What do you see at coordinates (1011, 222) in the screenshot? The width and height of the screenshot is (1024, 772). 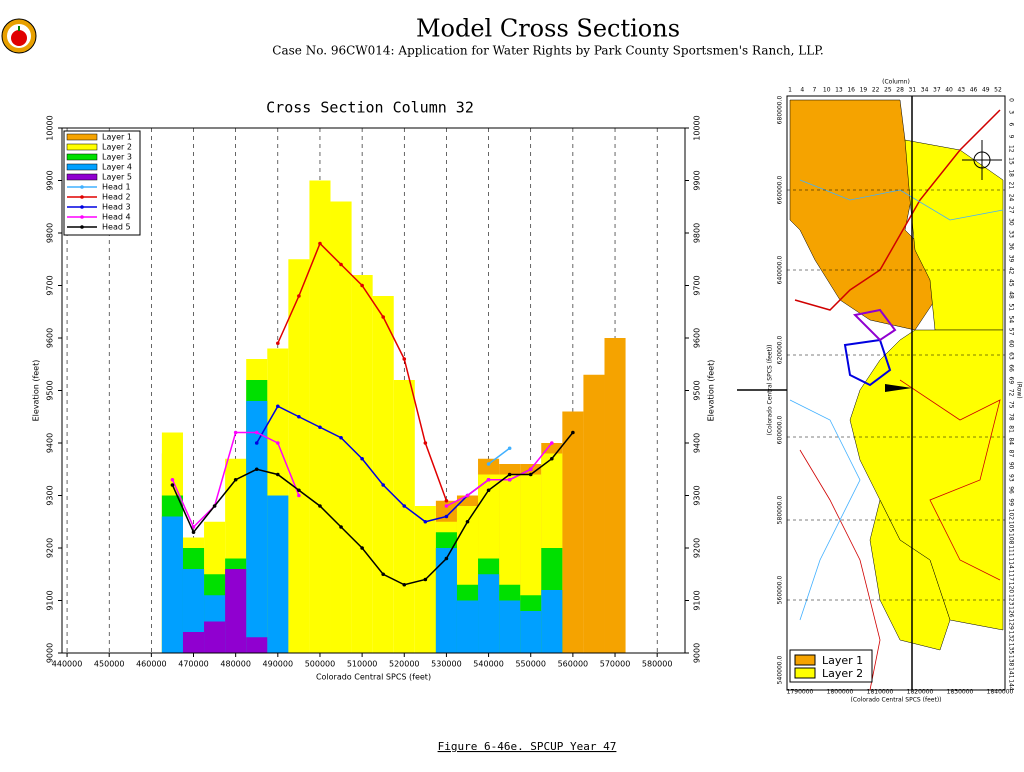 I see `map-row-tick: 30` at bounding box center [1011, 222].